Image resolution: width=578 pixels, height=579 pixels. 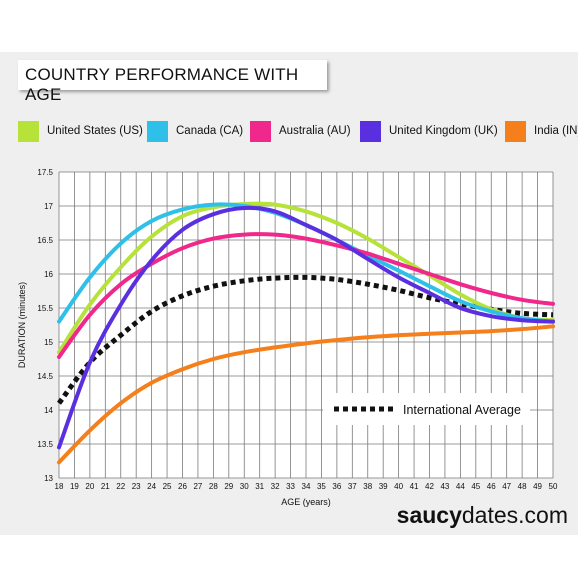 I want to click on legend-label: Australia (AU), so click(x=315, y=131).